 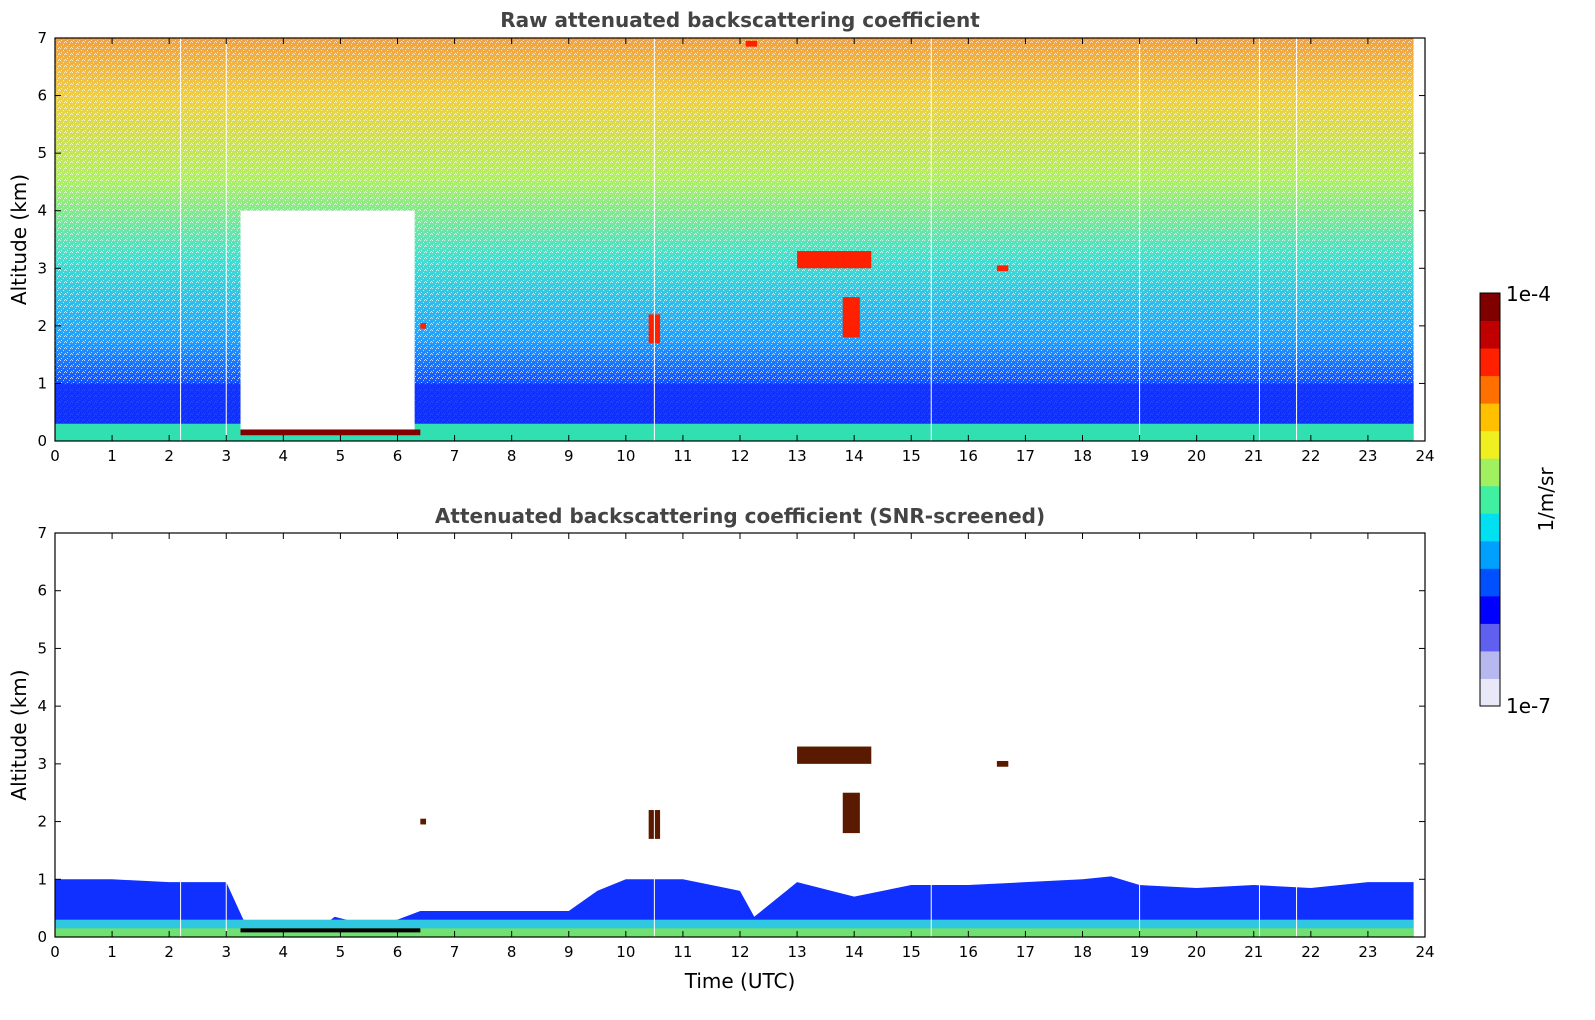 I want to click on y-tick-label: 1, so click(x=42, y=383).